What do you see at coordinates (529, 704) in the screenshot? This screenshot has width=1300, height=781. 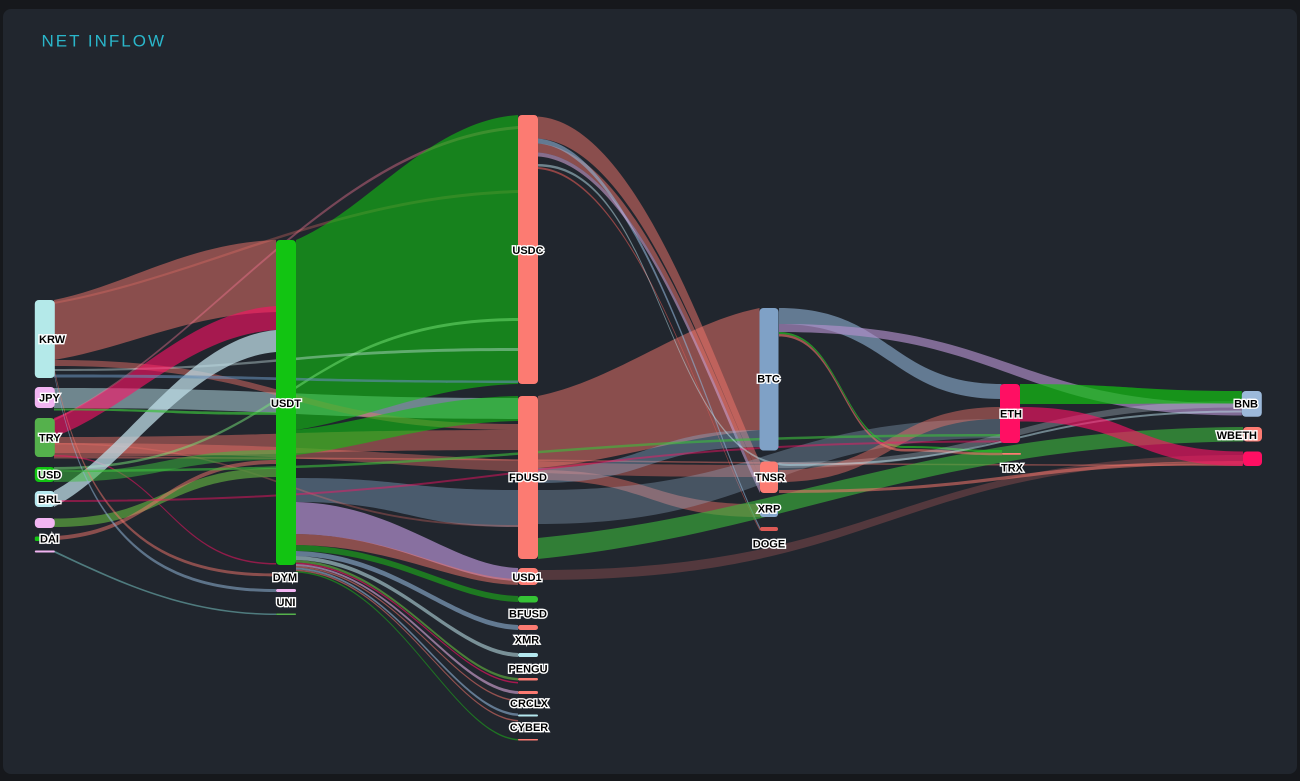 I see `svg-text: CRCLX` at bounding box center [529, 704].